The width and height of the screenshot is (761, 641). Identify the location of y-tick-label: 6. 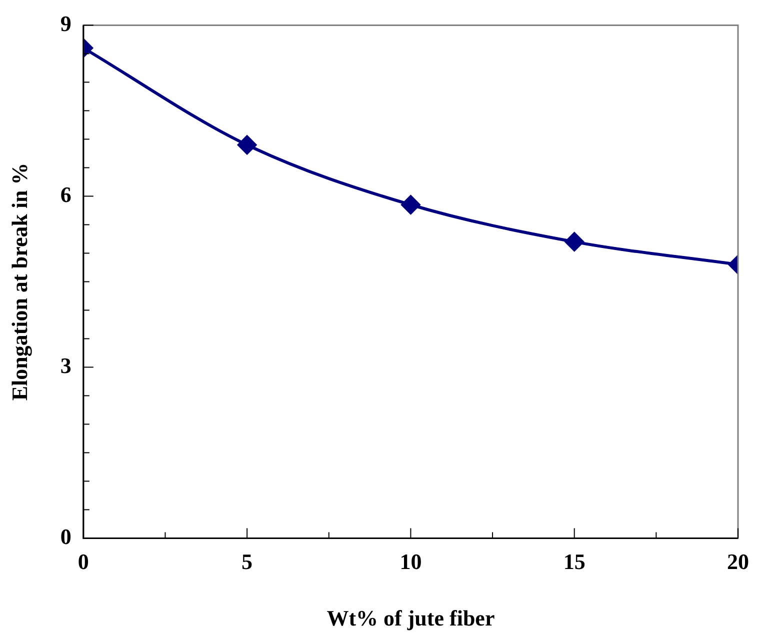
(66, 194).